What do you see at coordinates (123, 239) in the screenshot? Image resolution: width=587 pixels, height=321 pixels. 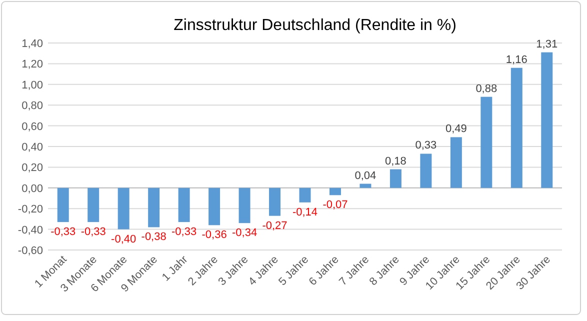 I see `data-label: -0,40` at bounding box center [123, 239].